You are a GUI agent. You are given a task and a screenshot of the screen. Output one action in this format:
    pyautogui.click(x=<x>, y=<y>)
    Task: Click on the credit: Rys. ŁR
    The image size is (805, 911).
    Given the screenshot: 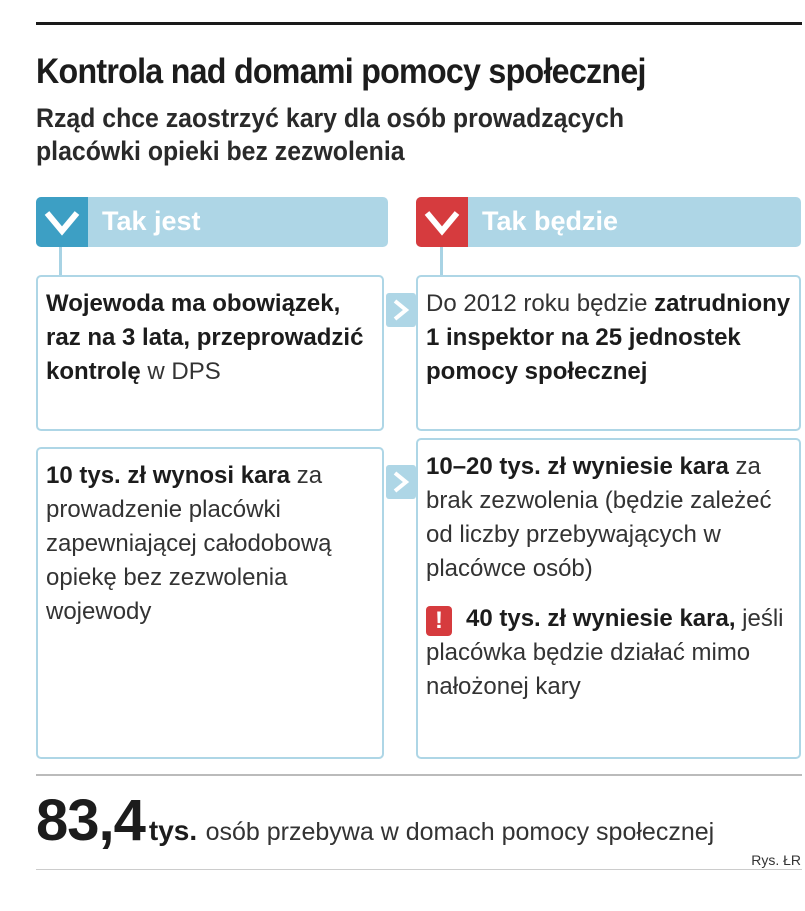 What is the action you would take?
    pyautogui.click(x=776, y=860)
    